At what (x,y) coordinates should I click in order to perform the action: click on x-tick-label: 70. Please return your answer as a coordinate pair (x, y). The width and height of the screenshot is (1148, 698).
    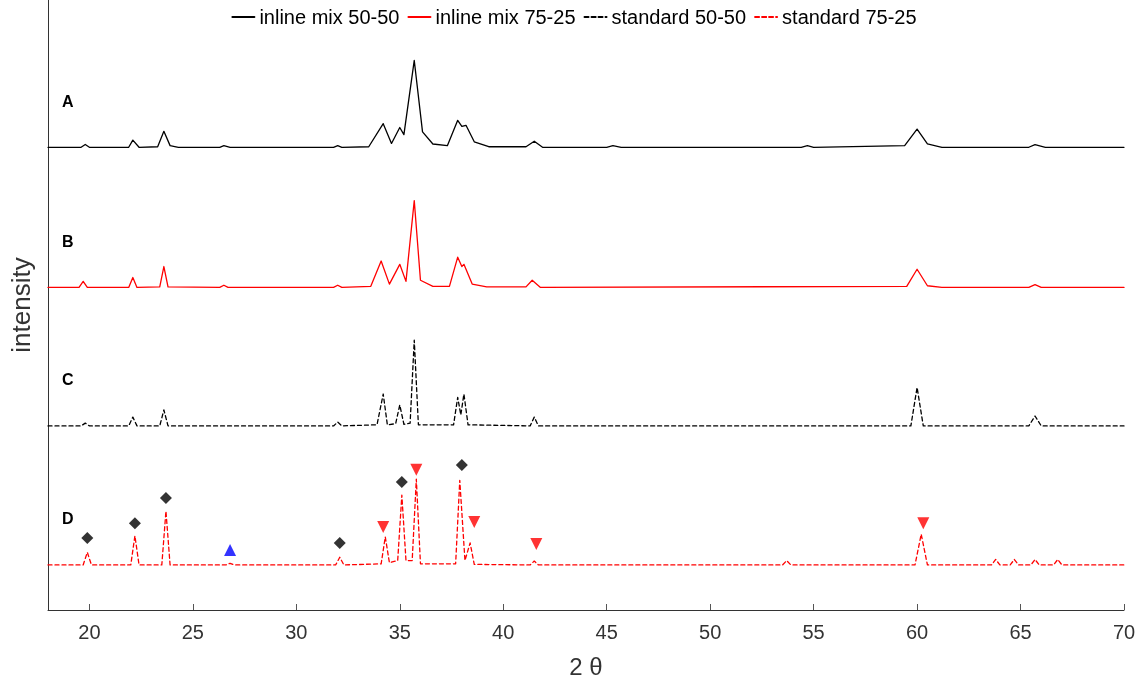
    Looking at the image, I should click on (1124, 632).